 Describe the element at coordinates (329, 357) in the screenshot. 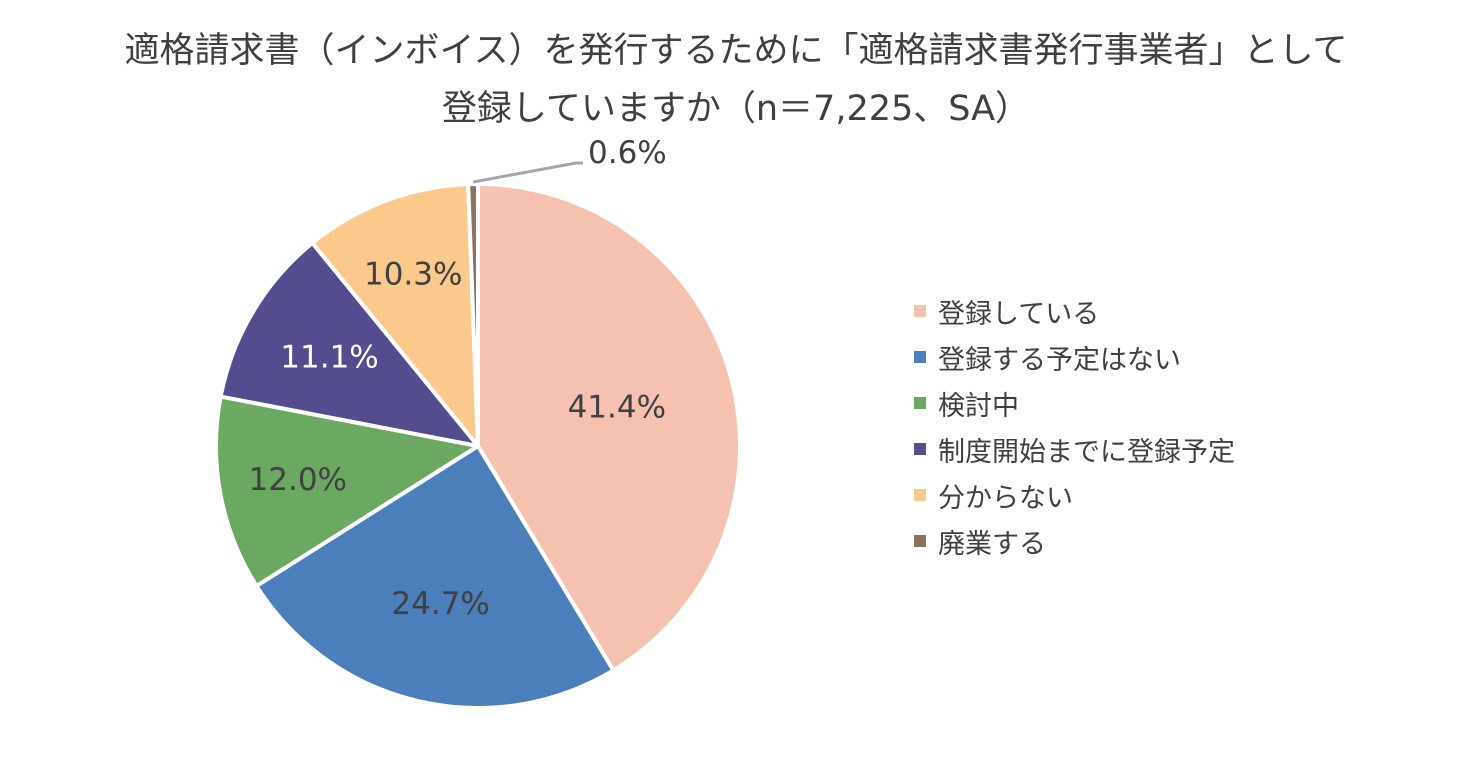

I see `data-label-planned: 11.1%` at that location.